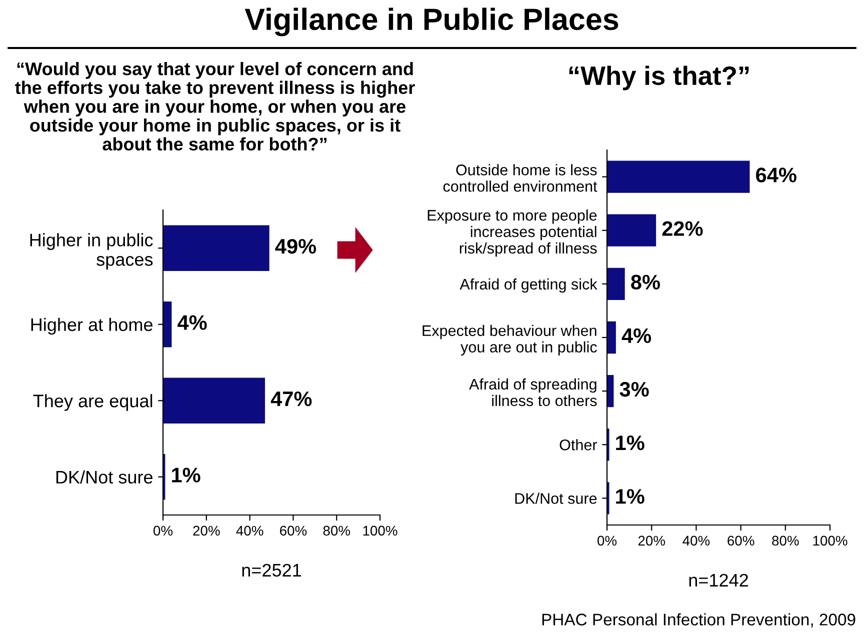 This screenshot has width=864, height=634. Describe the element at coordinates (431, 22) in the screenshot. I see `chart-title: Vigilance in Public Places` at that location.